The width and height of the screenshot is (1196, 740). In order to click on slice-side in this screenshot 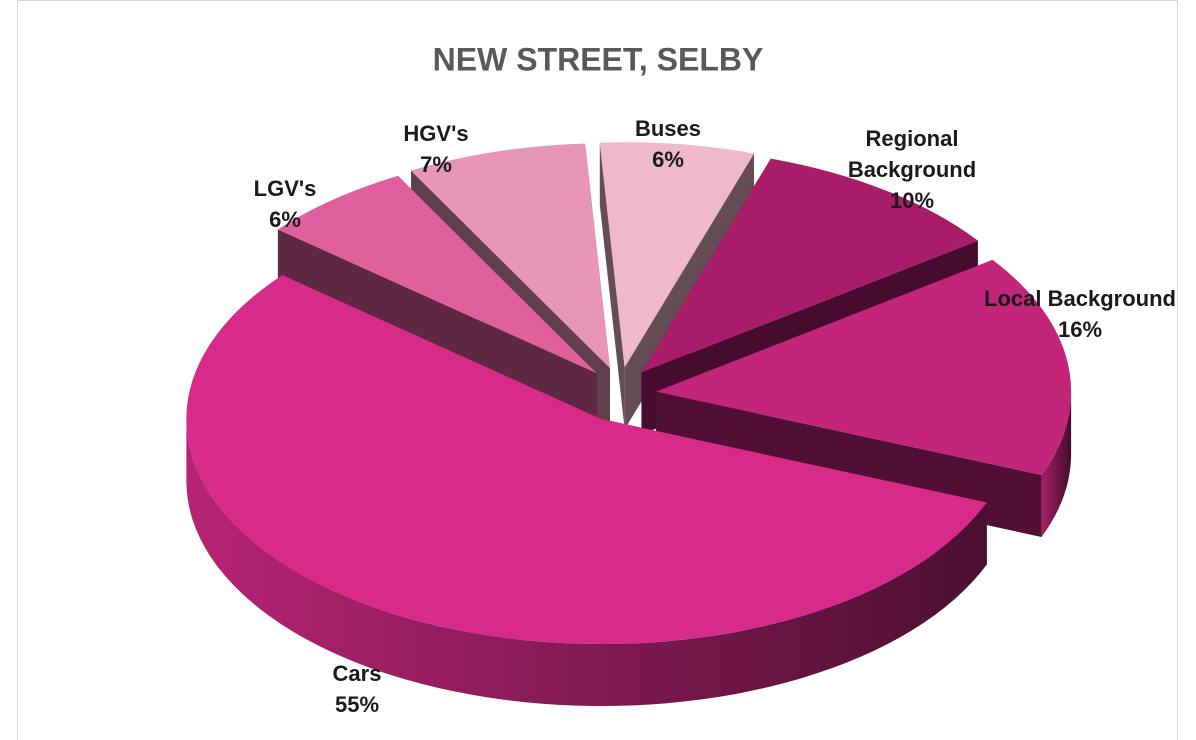, I will do `click(1056, 464)`.